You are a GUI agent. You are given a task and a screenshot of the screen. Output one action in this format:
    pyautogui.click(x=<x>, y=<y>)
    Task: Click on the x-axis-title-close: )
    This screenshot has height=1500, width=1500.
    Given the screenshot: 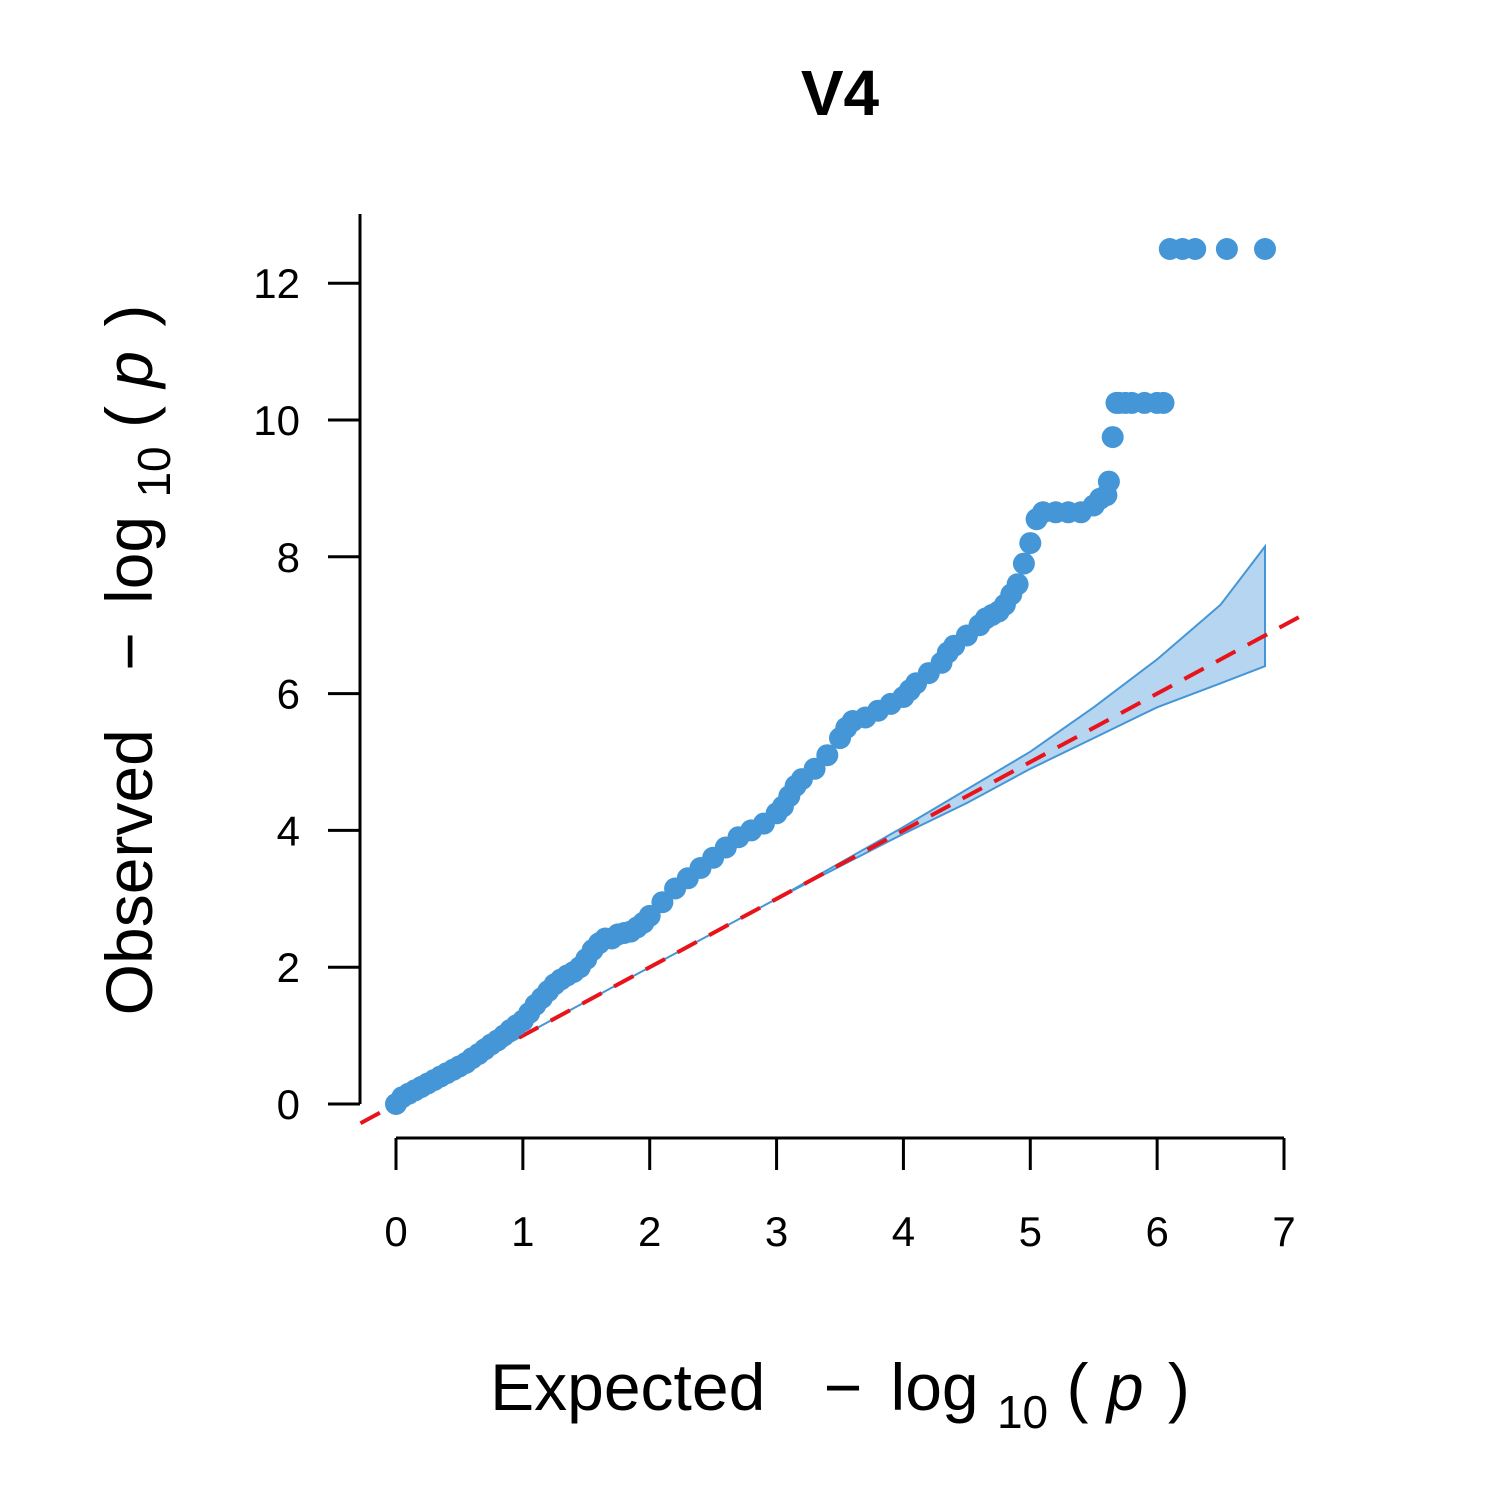 What is the action you would take?
    pyautogui.click(x=1179, y=1387)
    